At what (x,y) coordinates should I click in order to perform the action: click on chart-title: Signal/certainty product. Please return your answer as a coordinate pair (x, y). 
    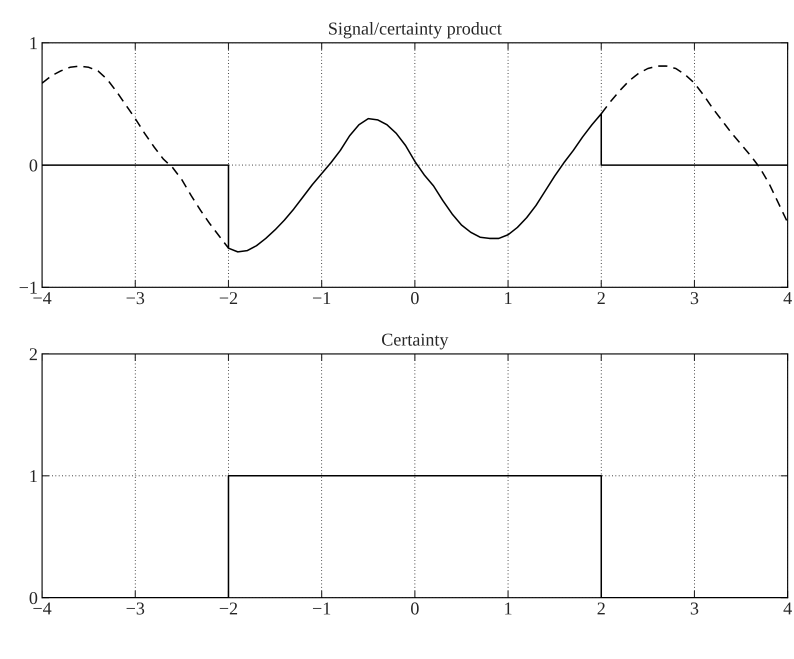
    Looking at the image, I should click on (415, 30).